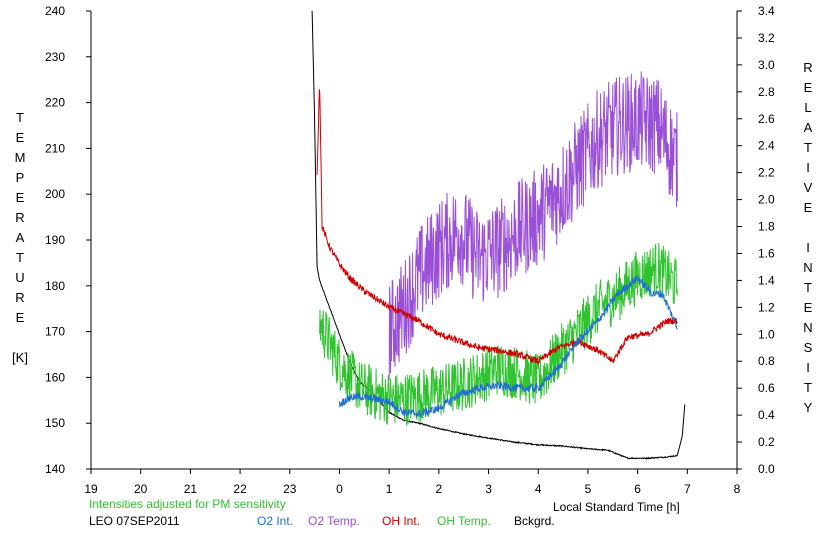  Describe the element at coordinates (808, 228) in the screenshot. I see `right-axis-label-letter` at that location.